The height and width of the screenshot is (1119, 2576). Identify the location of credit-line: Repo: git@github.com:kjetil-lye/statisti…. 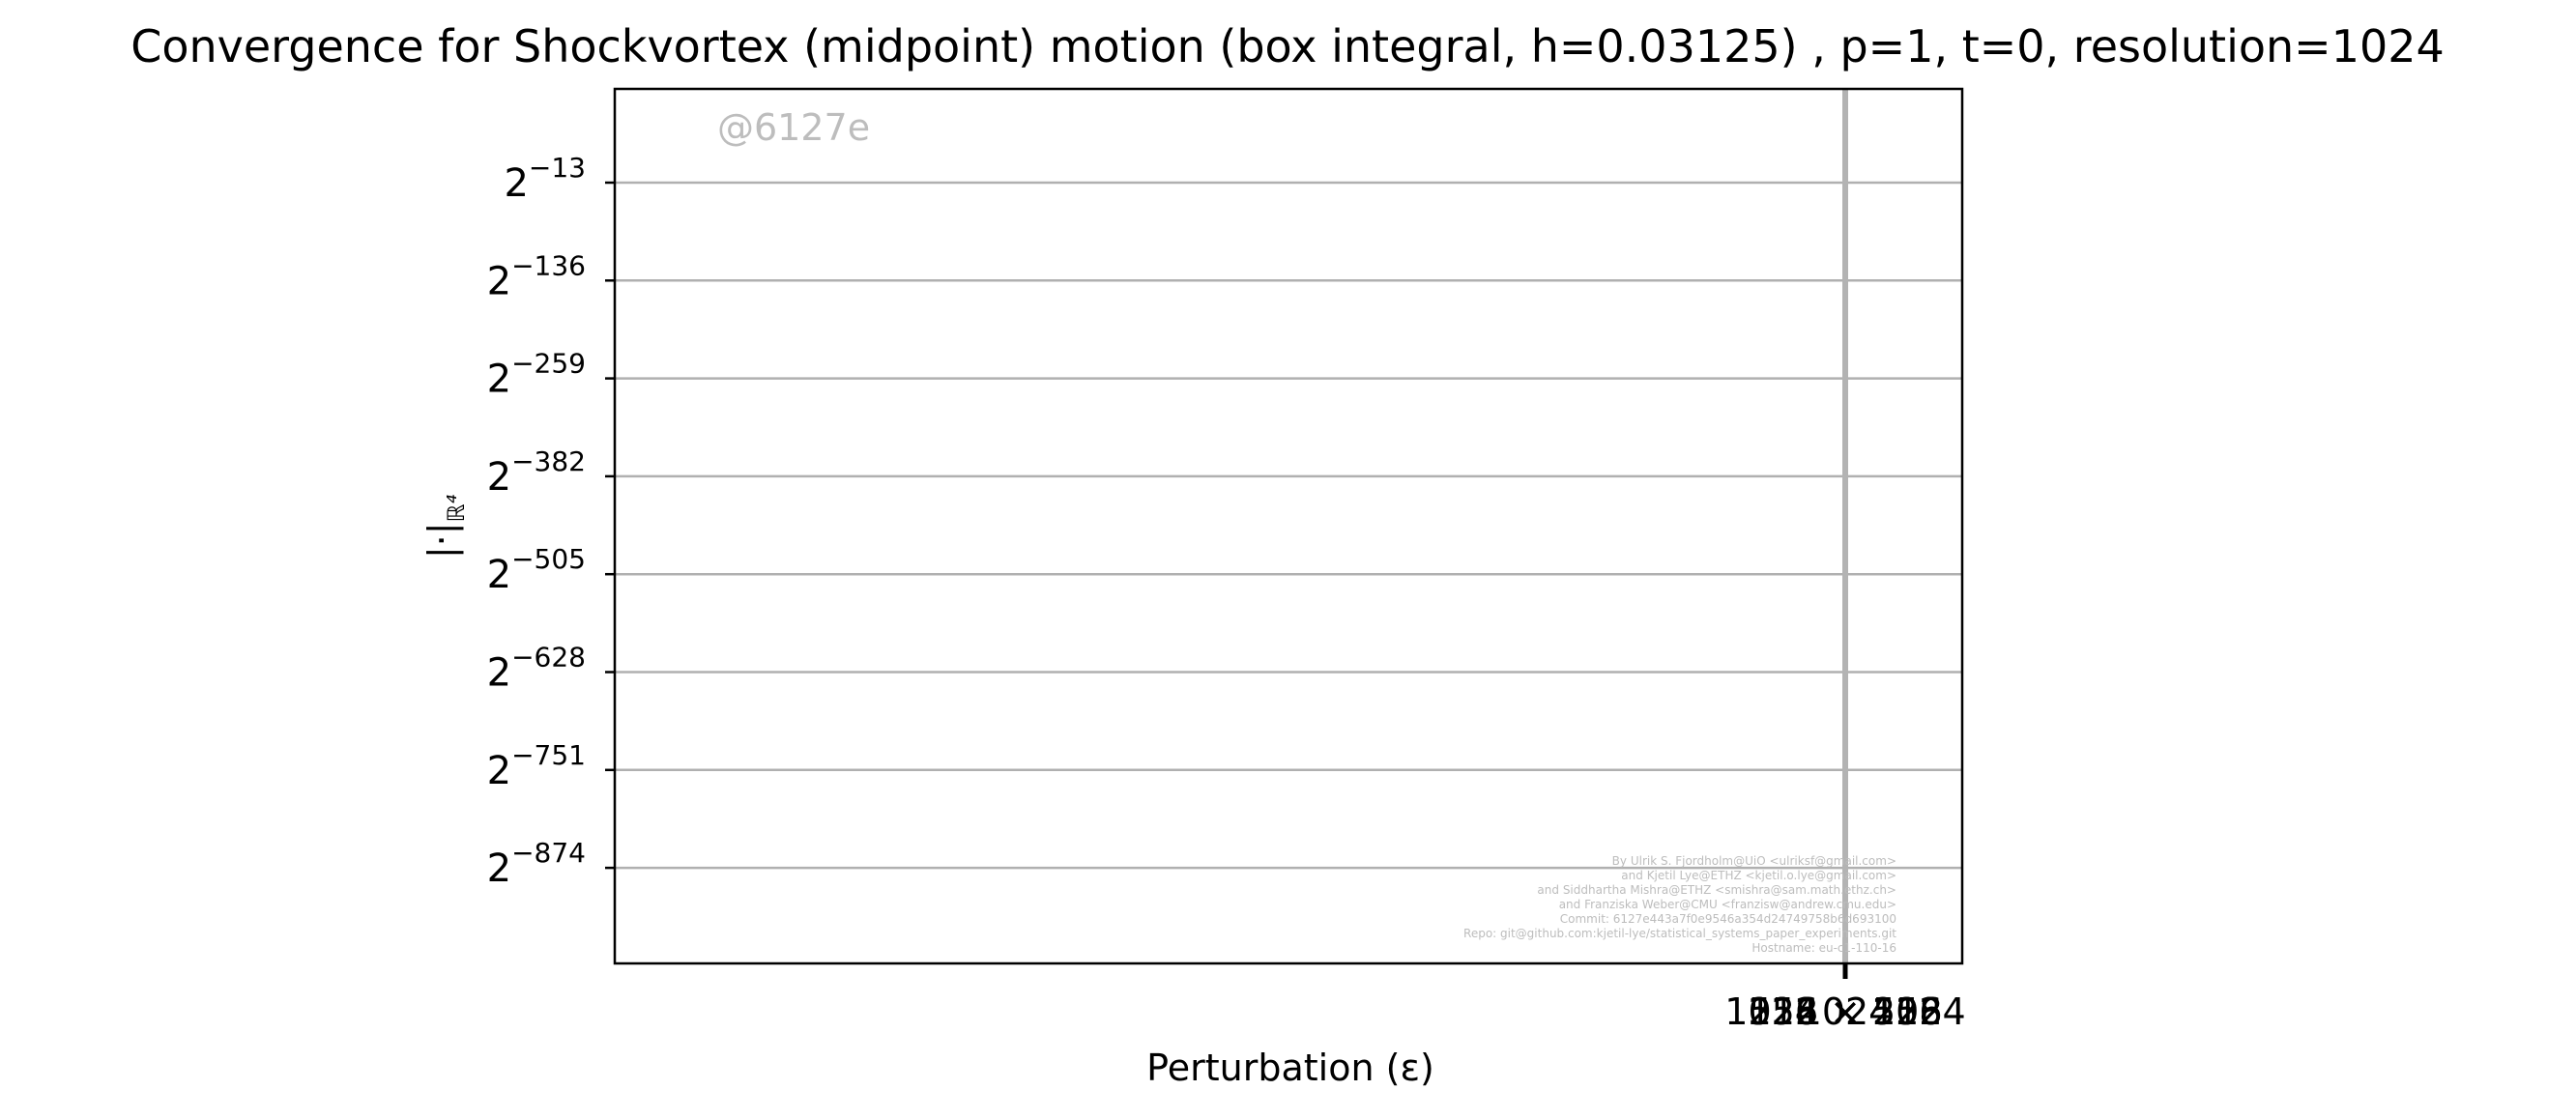
(1679, 933).